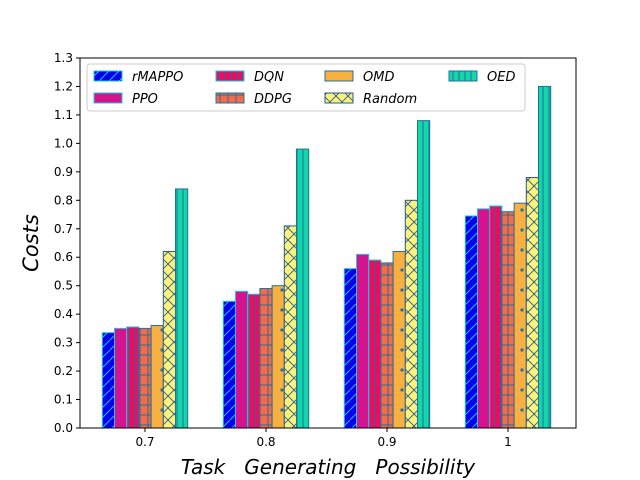 The width and height of the screenshot is (640, 480). I want to click on x-axis: 0.7 0.8 0.9 1, so click(323, 438).